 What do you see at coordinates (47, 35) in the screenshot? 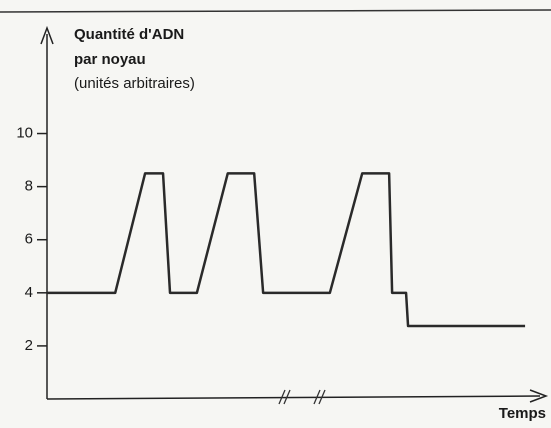
I see `y-axis-arrow` at bounding box center [47, 35].